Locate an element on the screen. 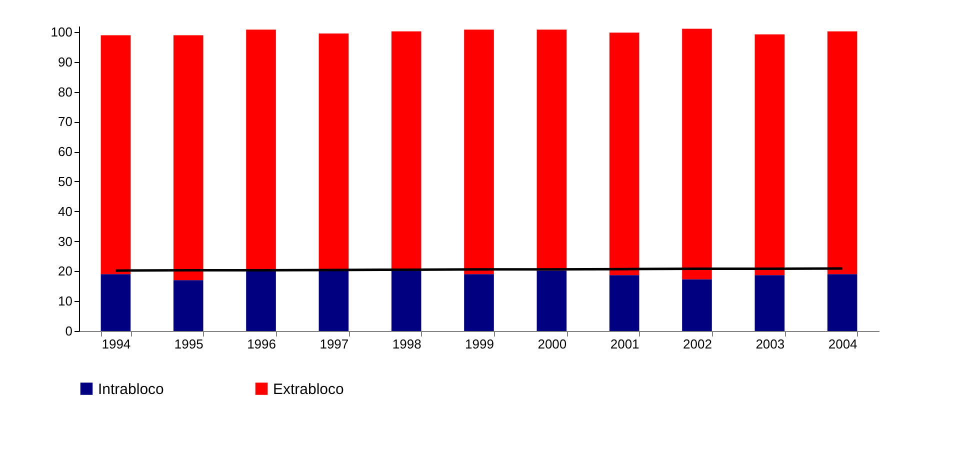 The width and height of the screenshot is (953, 451). y-tick-label: 80 is located at coordinates (65, 92).